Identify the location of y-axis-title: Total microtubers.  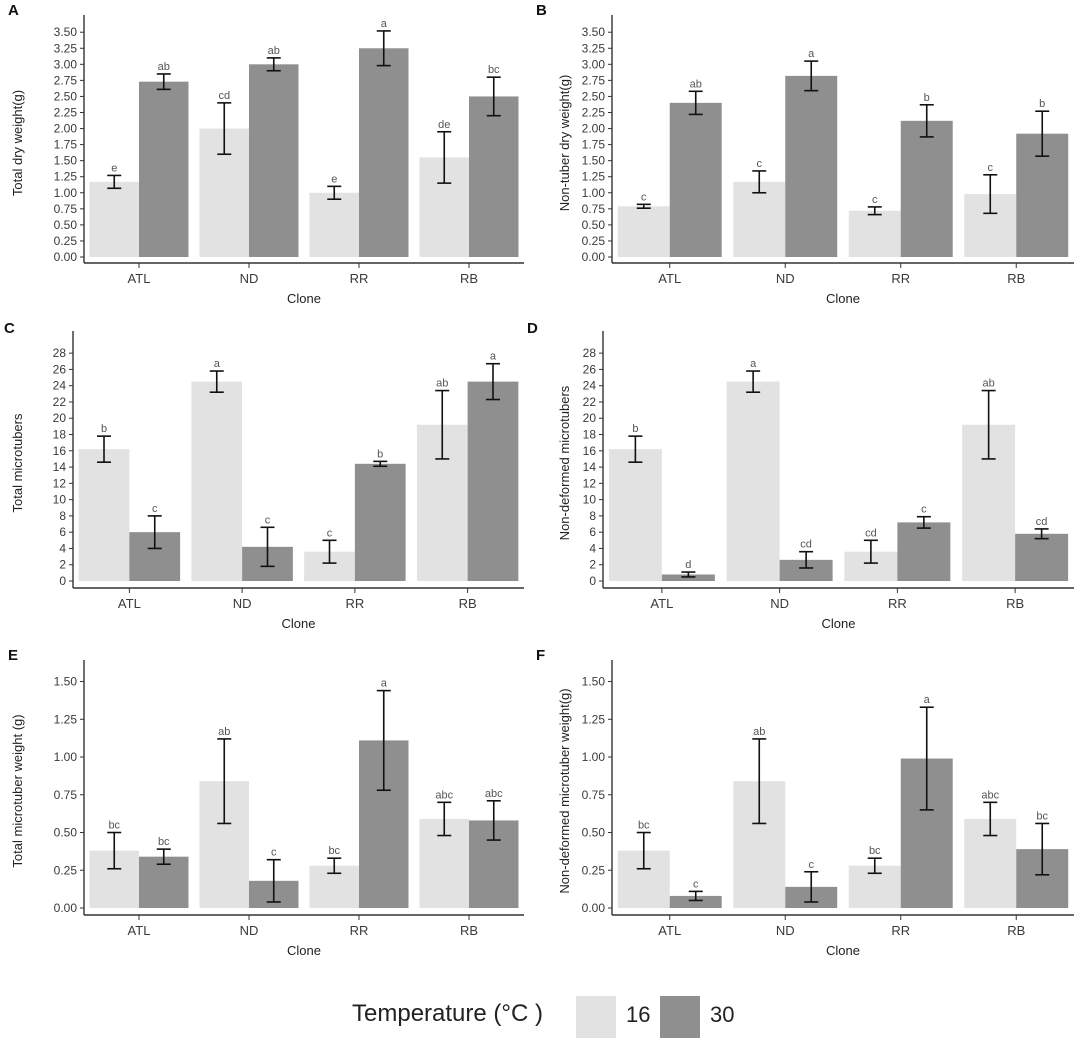
(17, 462).